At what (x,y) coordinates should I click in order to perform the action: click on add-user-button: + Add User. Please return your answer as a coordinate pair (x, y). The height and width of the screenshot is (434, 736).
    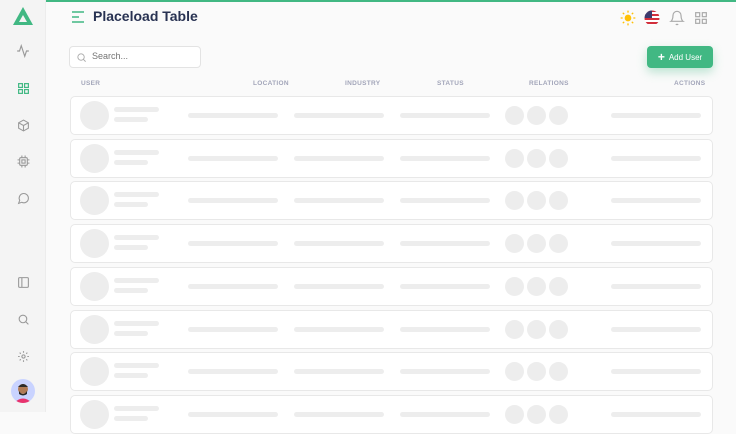
    Looking at the image, I should click on (680, 57).